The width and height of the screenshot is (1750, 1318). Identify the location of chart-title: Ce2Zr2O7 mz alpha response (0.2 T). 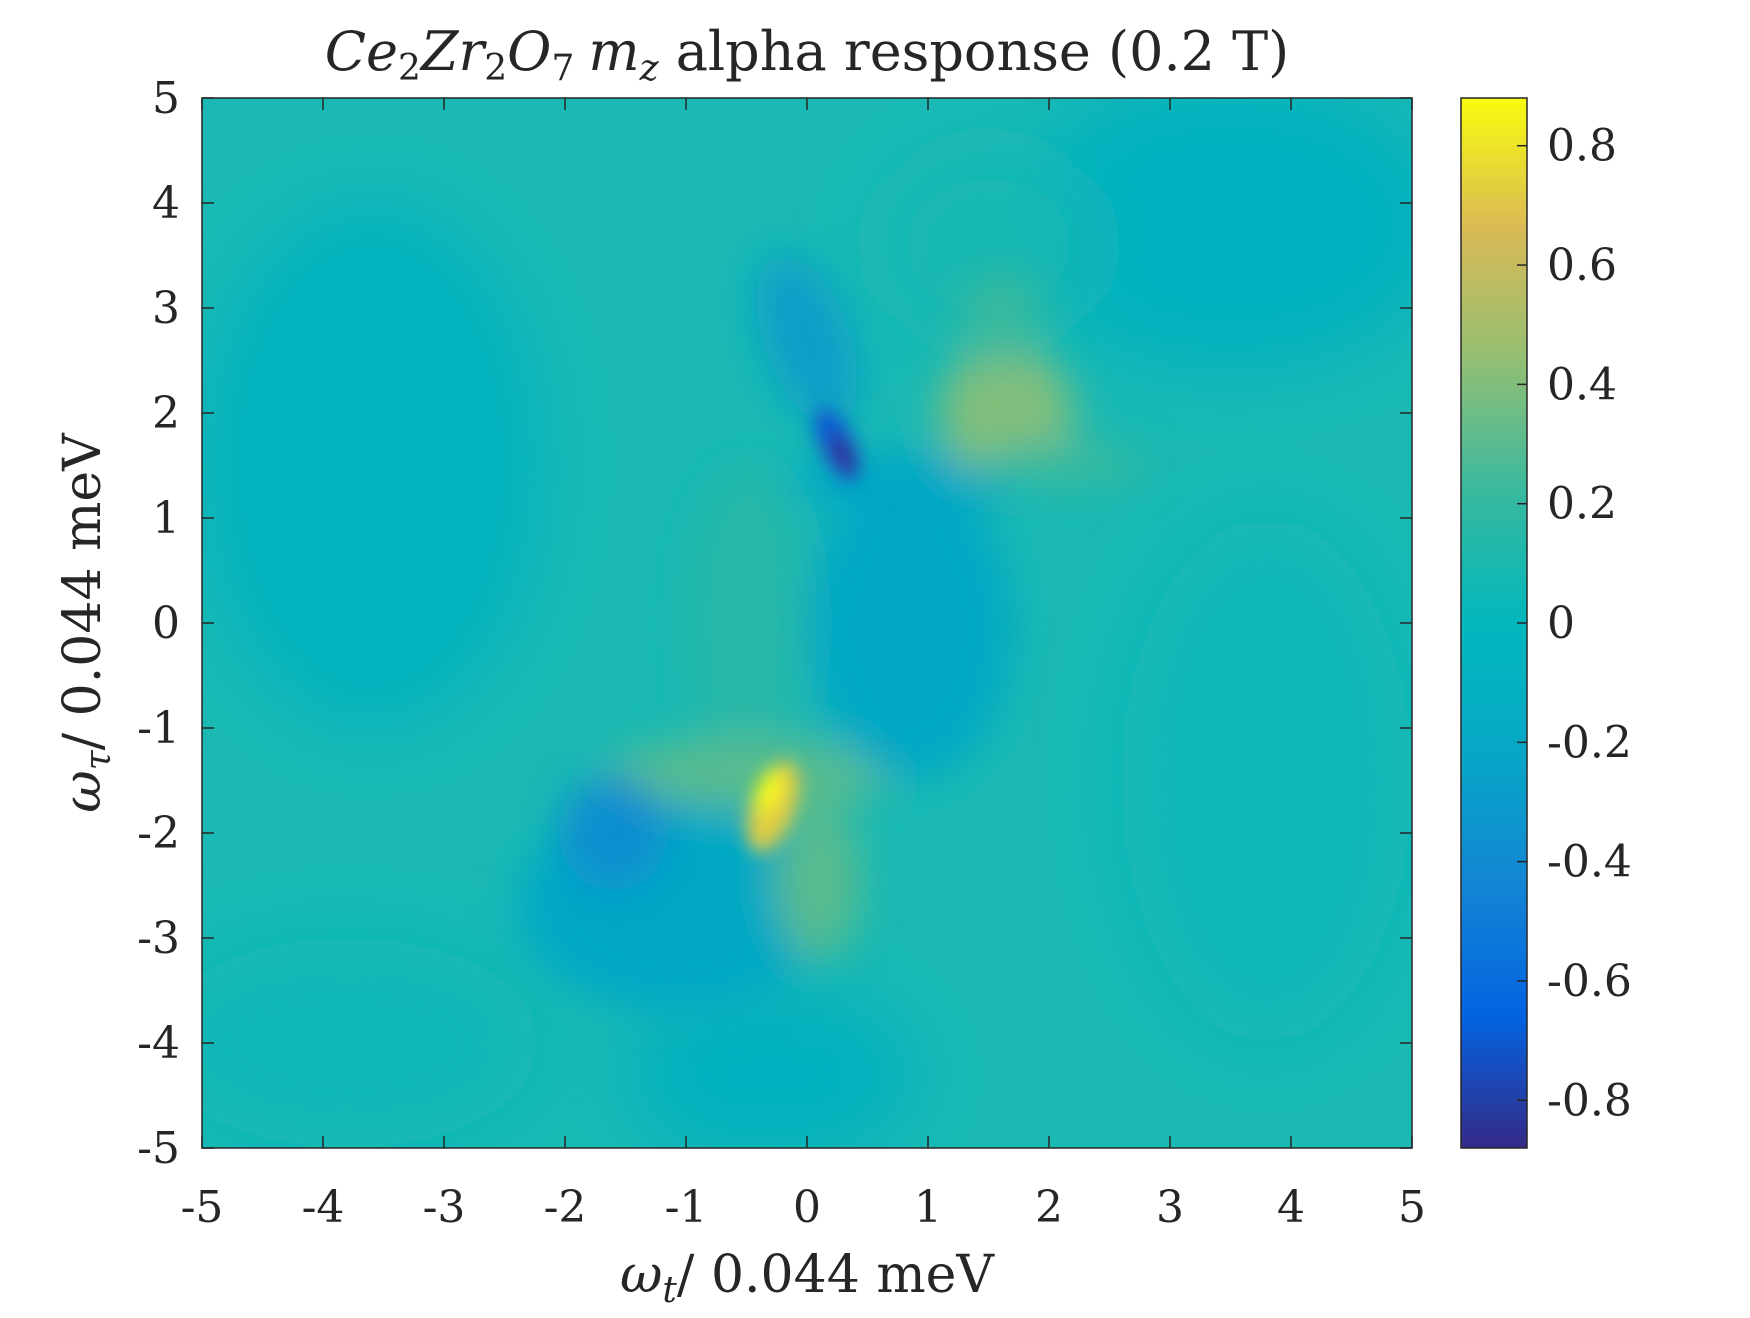
(807, 54).